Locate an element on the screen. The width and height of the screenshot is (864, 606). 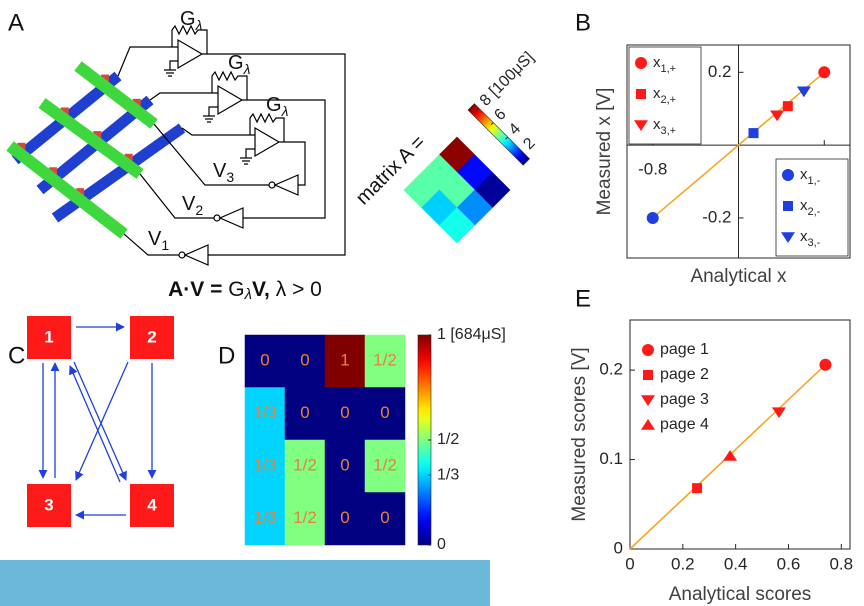
equation-condition: λ > 0 is located at coordinates (299, 289).